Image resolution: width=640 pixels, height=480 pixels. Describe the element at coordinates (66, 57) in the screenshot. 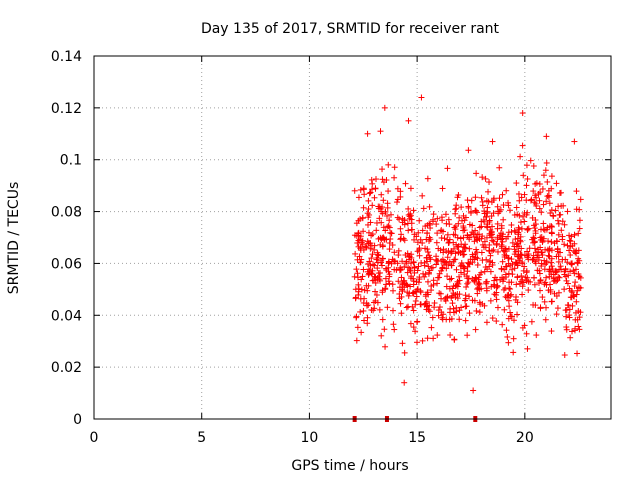

I see `y-tick-label: 0.14` at that location.